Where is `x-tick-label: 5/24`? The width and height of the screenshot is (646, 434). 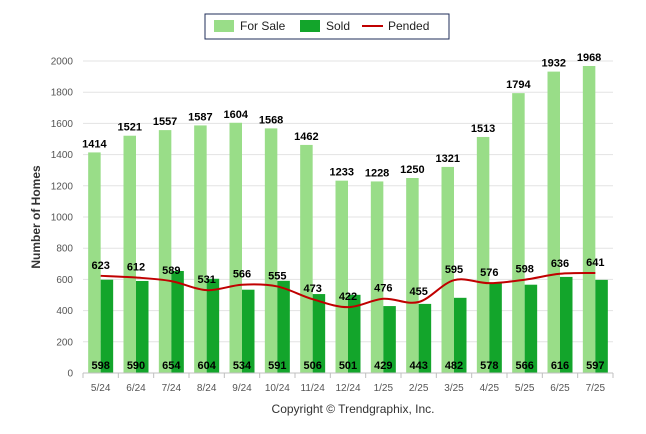 x-tick-label: 5/24 is located at coordinates (101, 388).